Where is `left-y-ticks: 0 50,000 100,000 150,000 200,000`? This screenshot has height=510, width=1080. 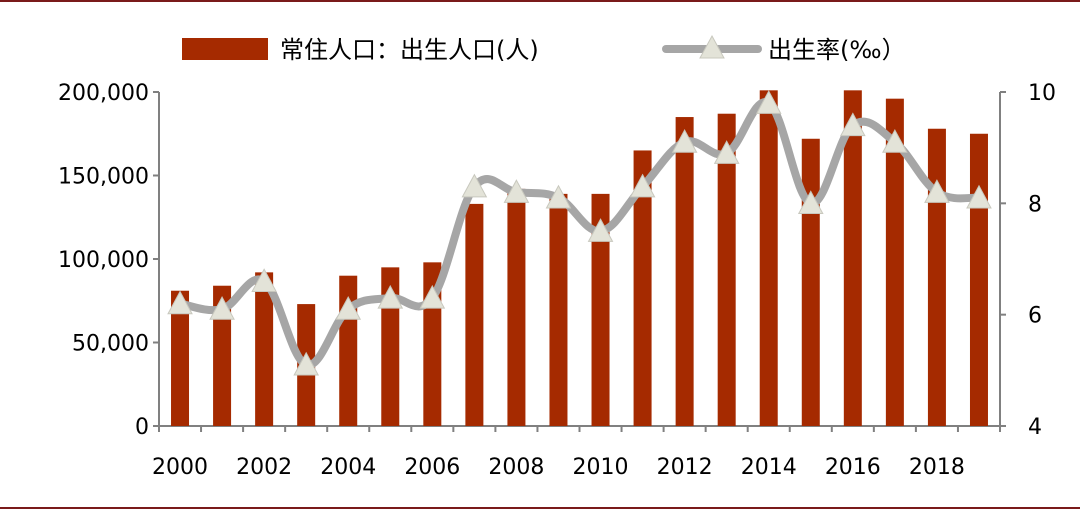
left-y-ticks: 0 50,000 100,000 150,000 200,000 is located at coordinates (108, 260).